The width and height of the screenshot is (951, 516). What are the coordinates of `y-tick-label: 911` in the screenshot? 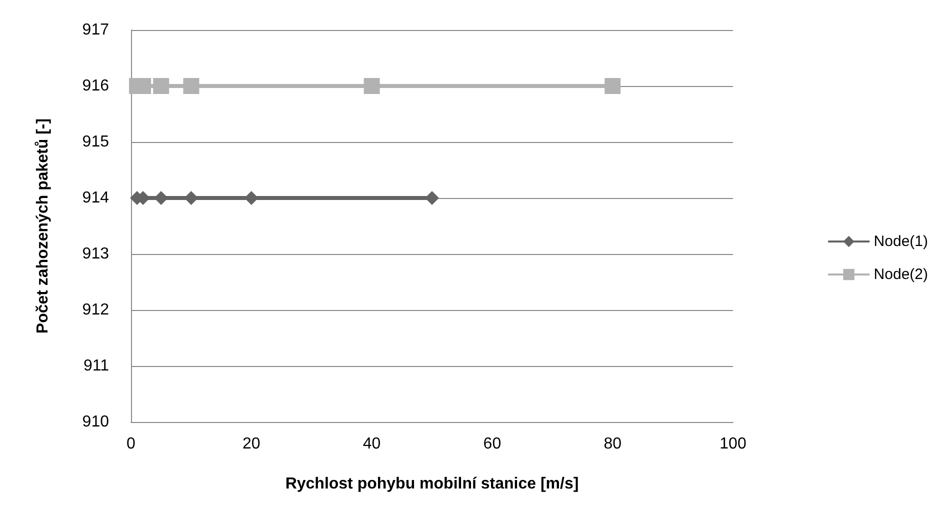 It's located at (96, 366).